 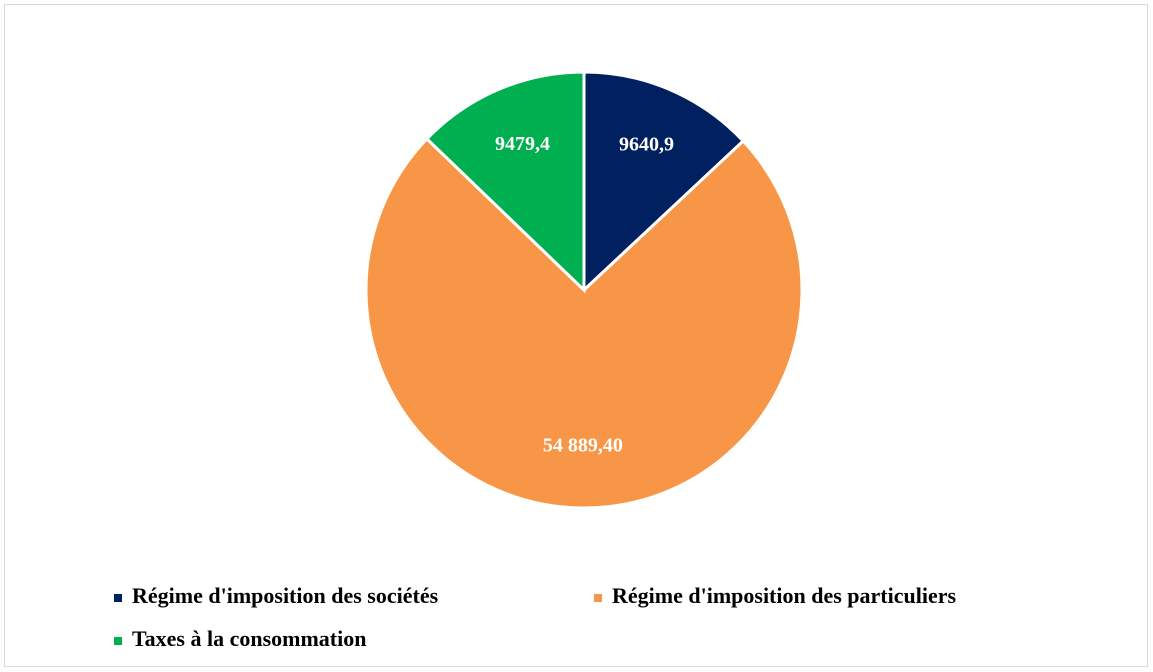 What do you see at coordinates (249, 638) in the screenshot?
I see `legend-label: Taxes à la consommation` at bounding box center [249, 638].